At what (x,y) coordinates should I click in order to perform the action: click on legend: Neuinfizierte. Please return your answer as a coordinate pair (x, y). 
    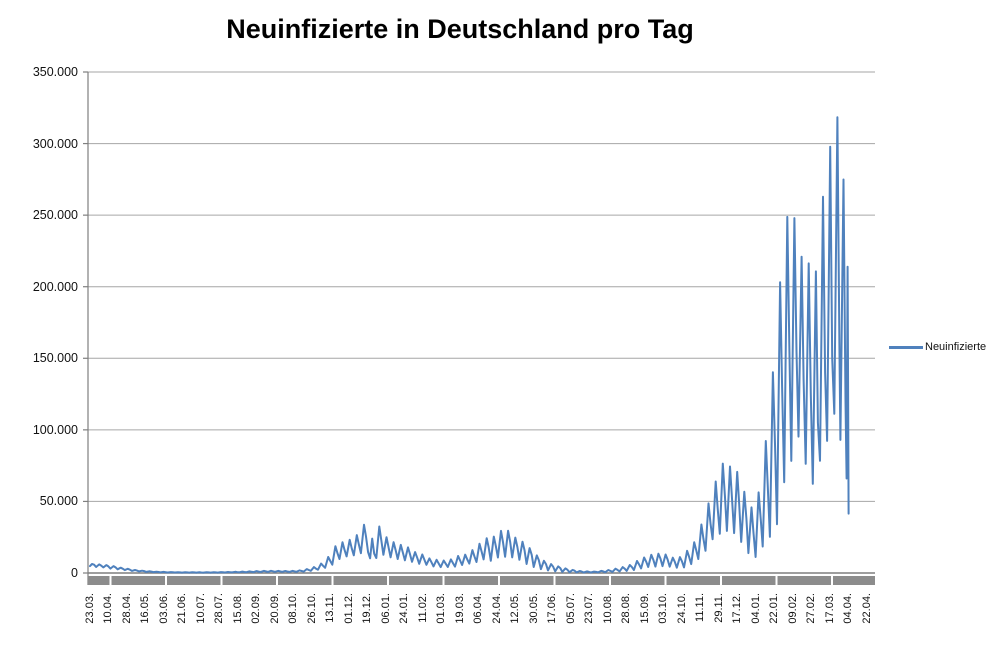
    Looking at the image, I should click on (937, 347).